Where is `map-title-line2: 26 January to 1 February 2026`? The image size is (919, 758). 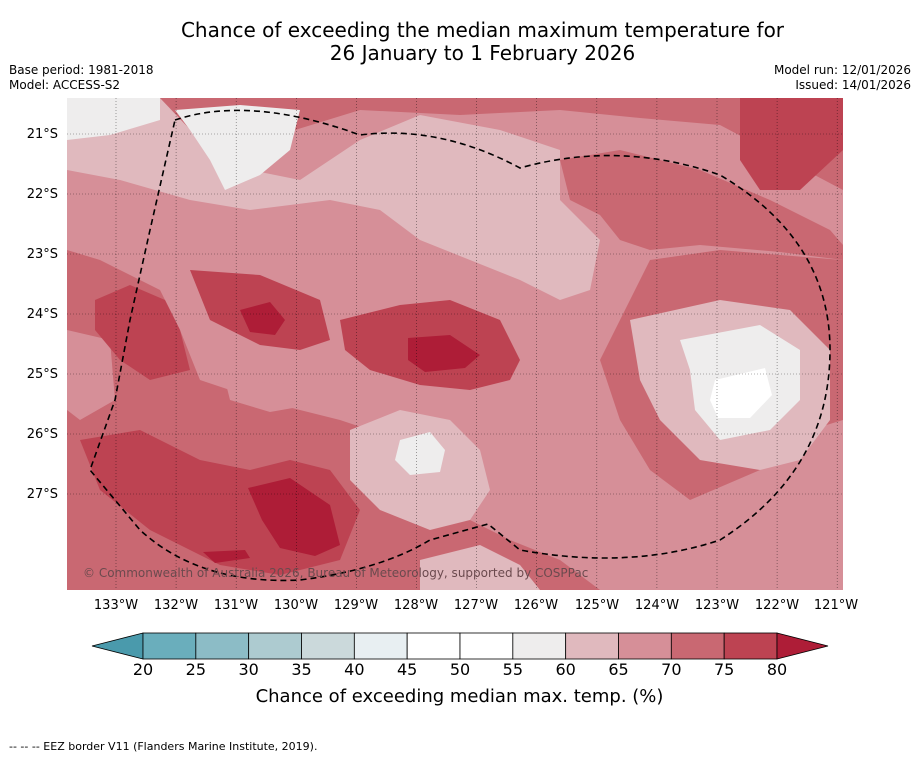 map-title-line2: 26 January to 1 February 2026 is located at coordinates (482, 53).